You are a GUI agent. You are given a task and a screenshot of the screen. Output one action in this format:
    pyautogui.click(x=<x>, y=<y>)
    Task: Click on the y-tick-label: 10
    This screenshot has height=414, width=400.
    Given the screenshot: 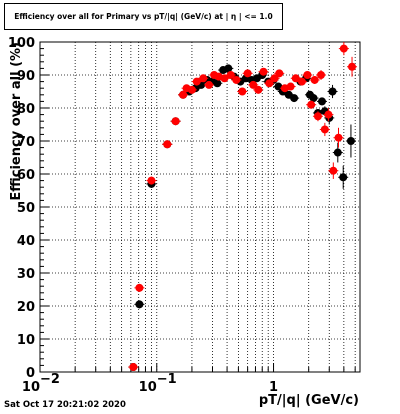 What is the action you would take?
    pyautogui.click(x=26, y=340)
    